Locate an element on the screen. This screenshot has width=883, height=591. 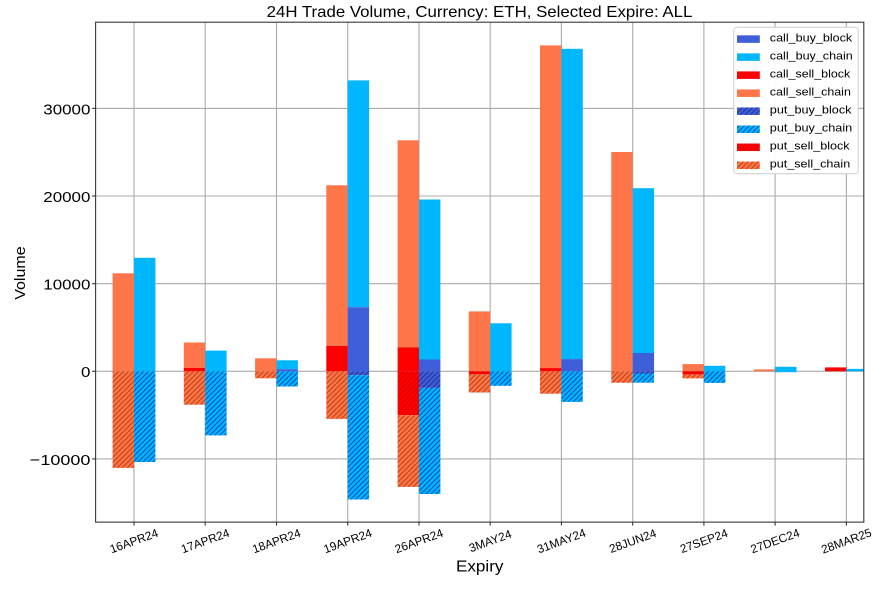
svg-text: 0 is located at coordinates (85, 372).